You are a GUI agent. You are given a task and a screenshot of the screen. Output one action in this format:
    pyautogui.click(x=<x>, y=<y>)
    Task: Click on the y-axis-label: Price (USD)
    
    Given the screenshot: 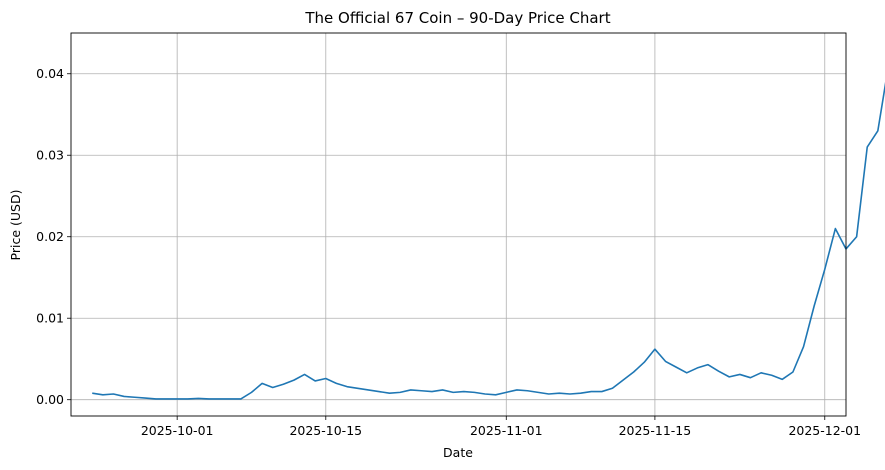 What is the action you would take?
    pyautogui.click(x=15, y=225)
    